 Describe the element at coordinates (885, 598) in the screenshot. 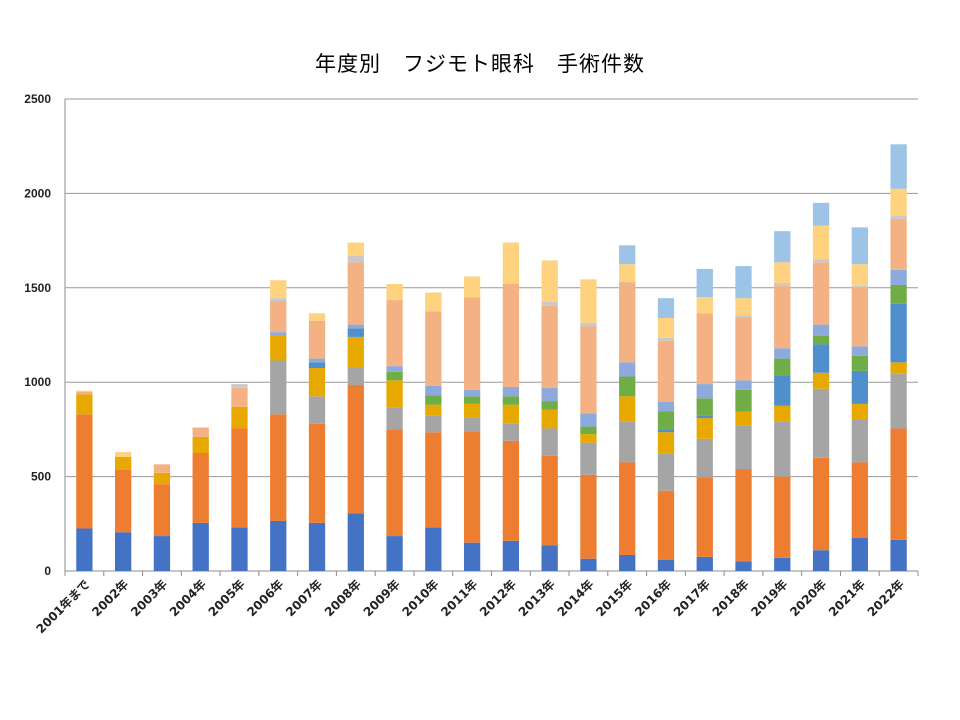

I see `x-tick-label: 2022年` at that location.